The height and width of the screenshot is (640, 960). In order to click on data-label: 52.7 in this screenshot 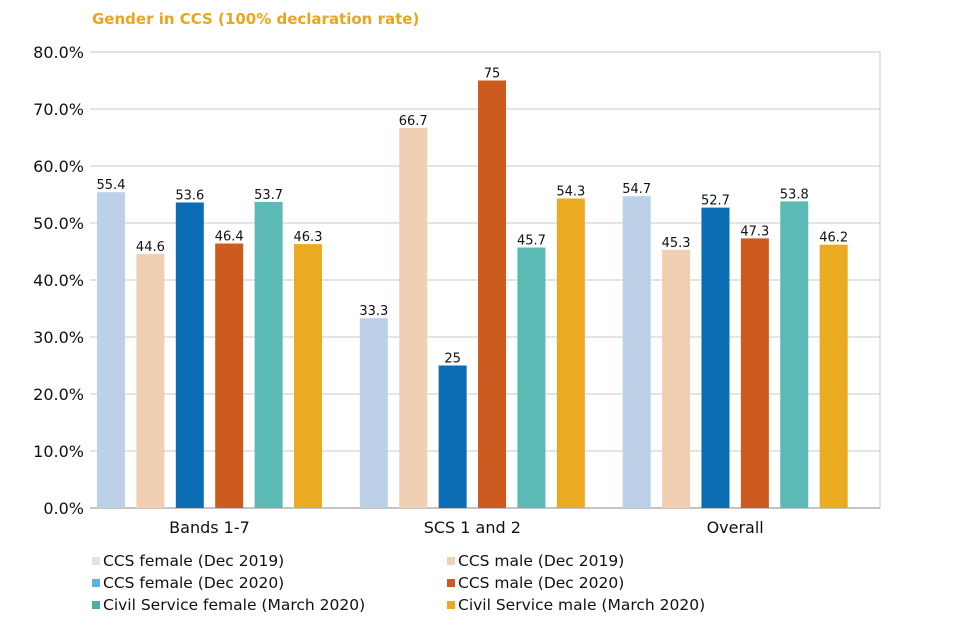, I will do `click(715, 201)`.